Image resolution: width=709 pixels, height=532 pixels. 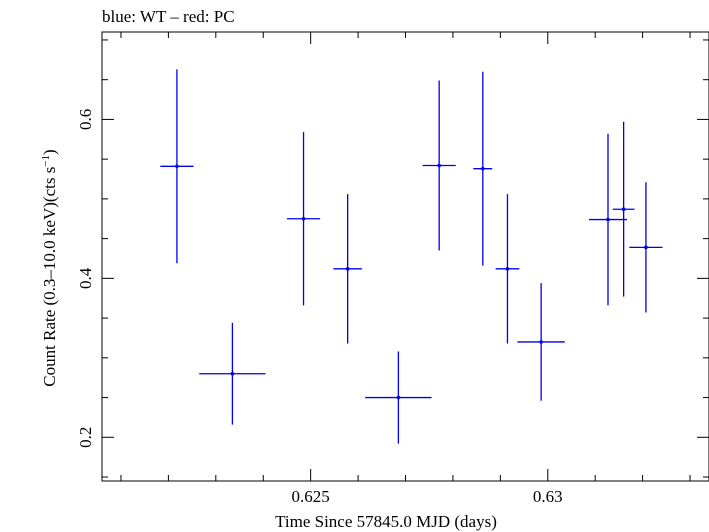 I want to click on chart-title: blue: WT – red: PC, so click(x=168, y=16).